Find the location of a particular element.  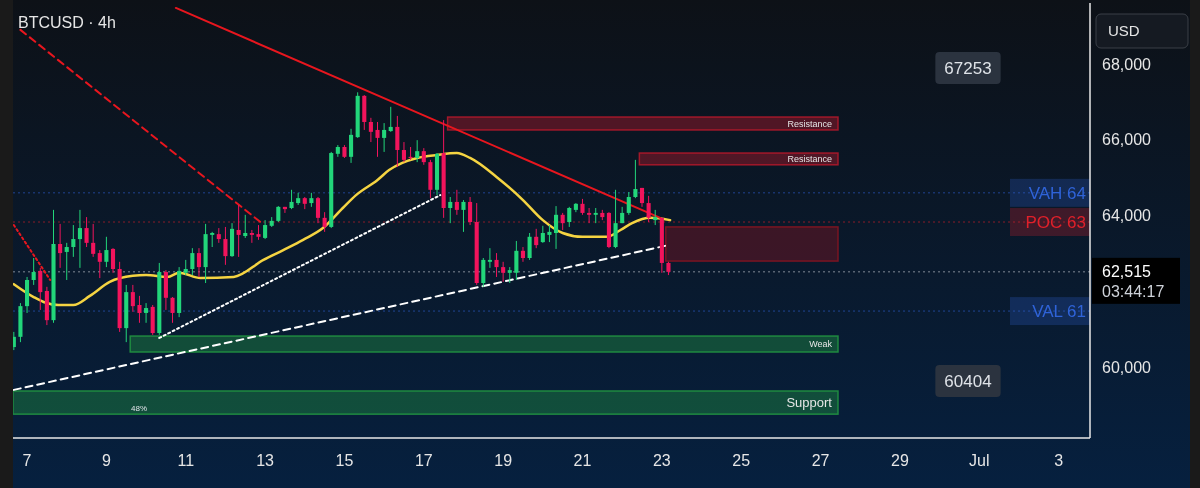

text: BTCUSD · 4h is located at coordinates (67, 22).